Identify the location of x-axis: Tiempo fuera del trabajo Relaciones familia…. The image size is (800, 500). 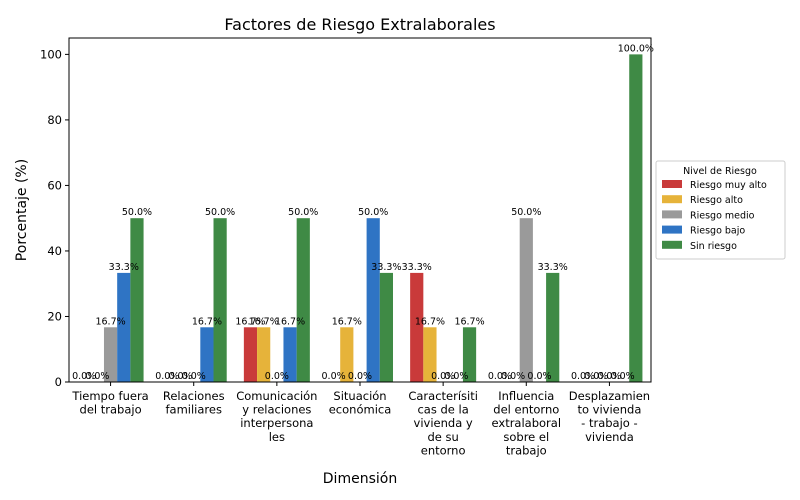
(360, 419).